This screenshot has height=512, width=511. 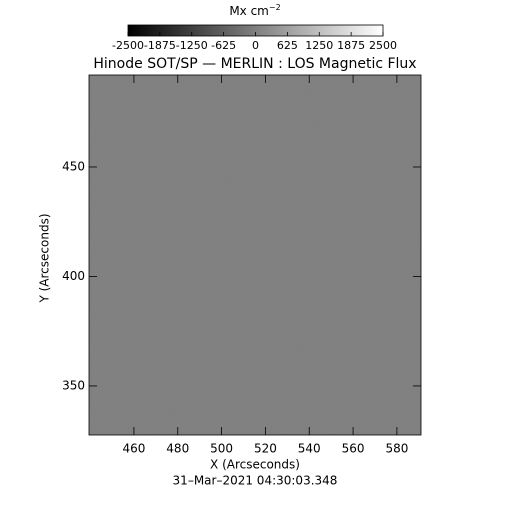 I want to click on x-tick-label: 540, so click(x=309, y=449).